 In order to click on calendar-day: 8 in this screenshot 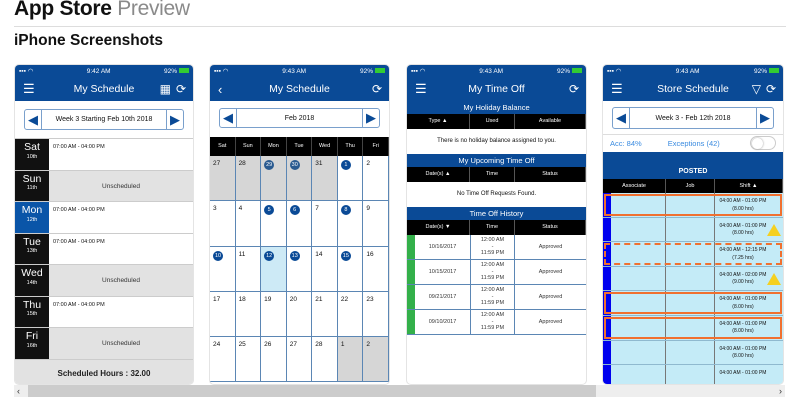, I will do `click(350, 224)`.